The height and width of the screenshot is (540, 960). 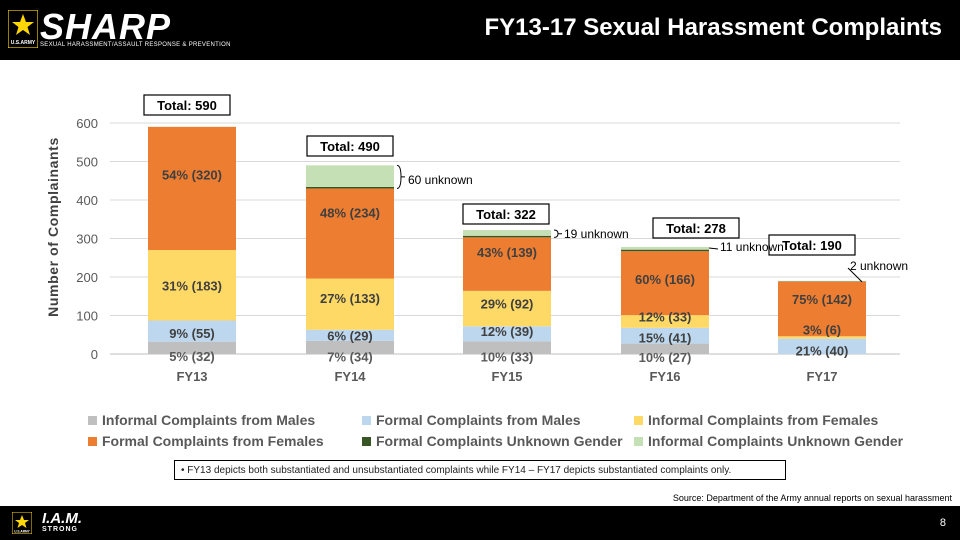 I want to click on segment-label: 48% (234), so click(x=350, y=212).